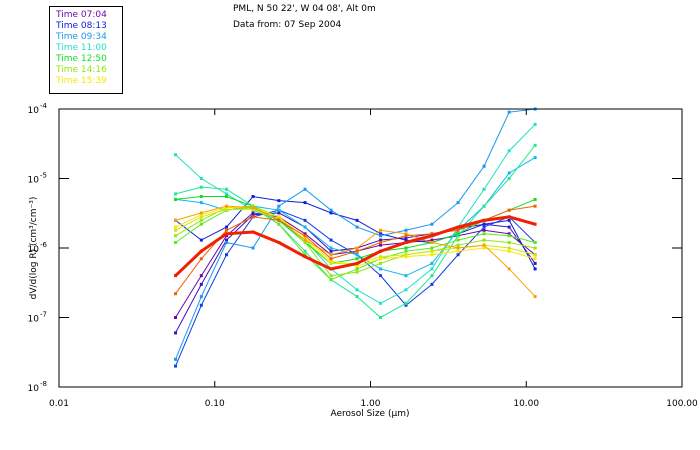 Image resolution: width=700 pixels, height=450 pixels. Describe the element at coordinates (355, 244) in the screenshot. I see `series-line` at that location.